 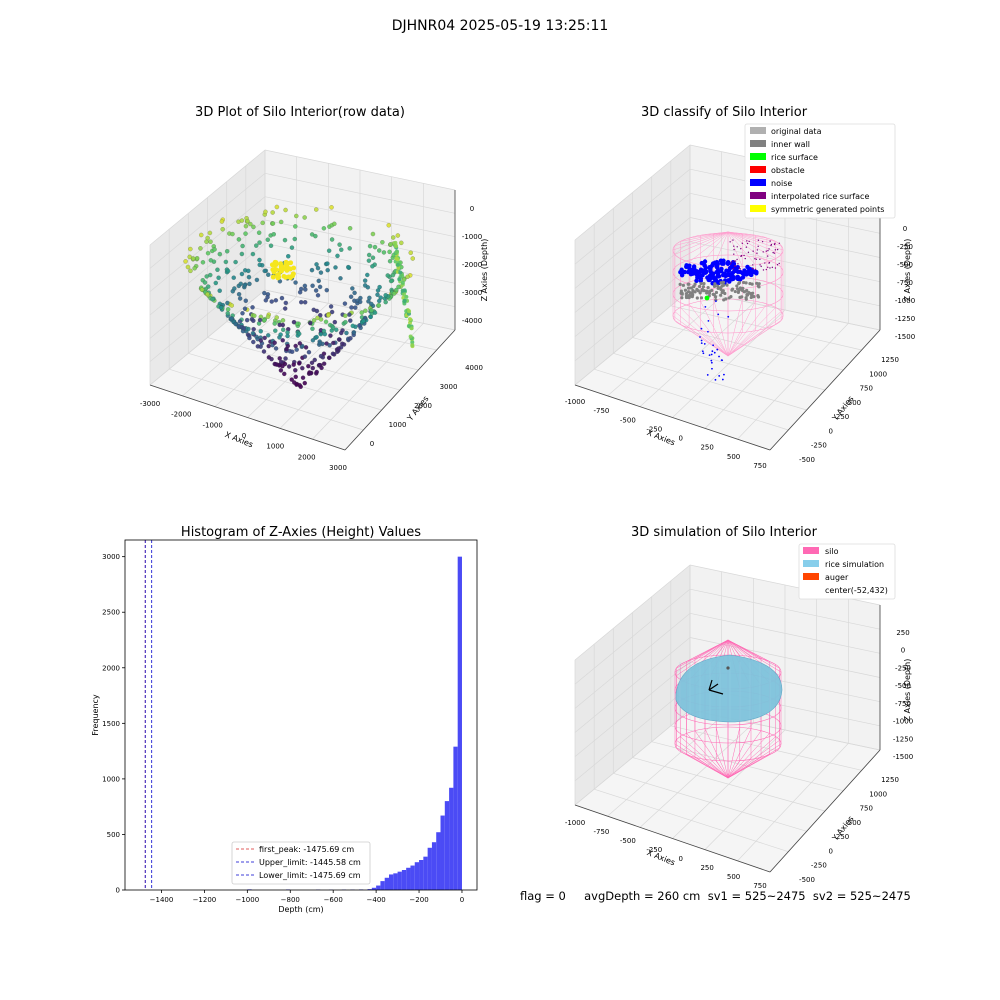 What do you see at coordinates (837, 577) in the screenshot?
I see `legend-label: auger` at bounding box center [837, 577].